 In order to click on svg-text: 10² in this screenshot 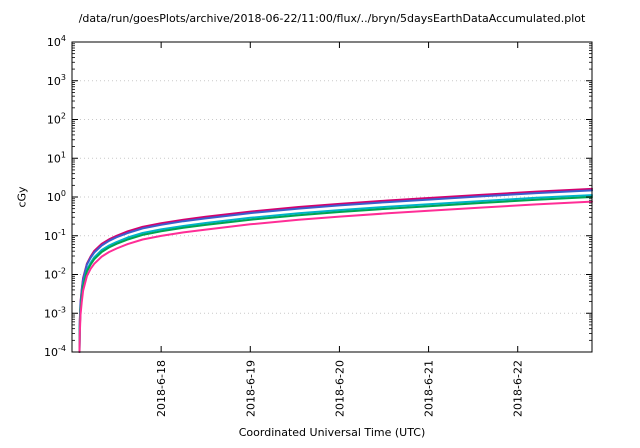, I will do `click(56, 119)`.